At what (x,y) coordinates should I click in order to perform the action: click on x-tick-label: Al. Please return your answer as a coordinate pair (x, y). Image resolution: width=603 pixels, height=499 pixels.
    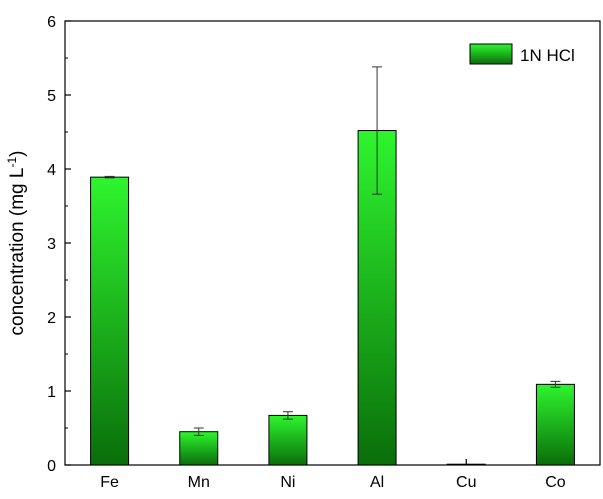
    Looking at the image, I should click on (377, 482).